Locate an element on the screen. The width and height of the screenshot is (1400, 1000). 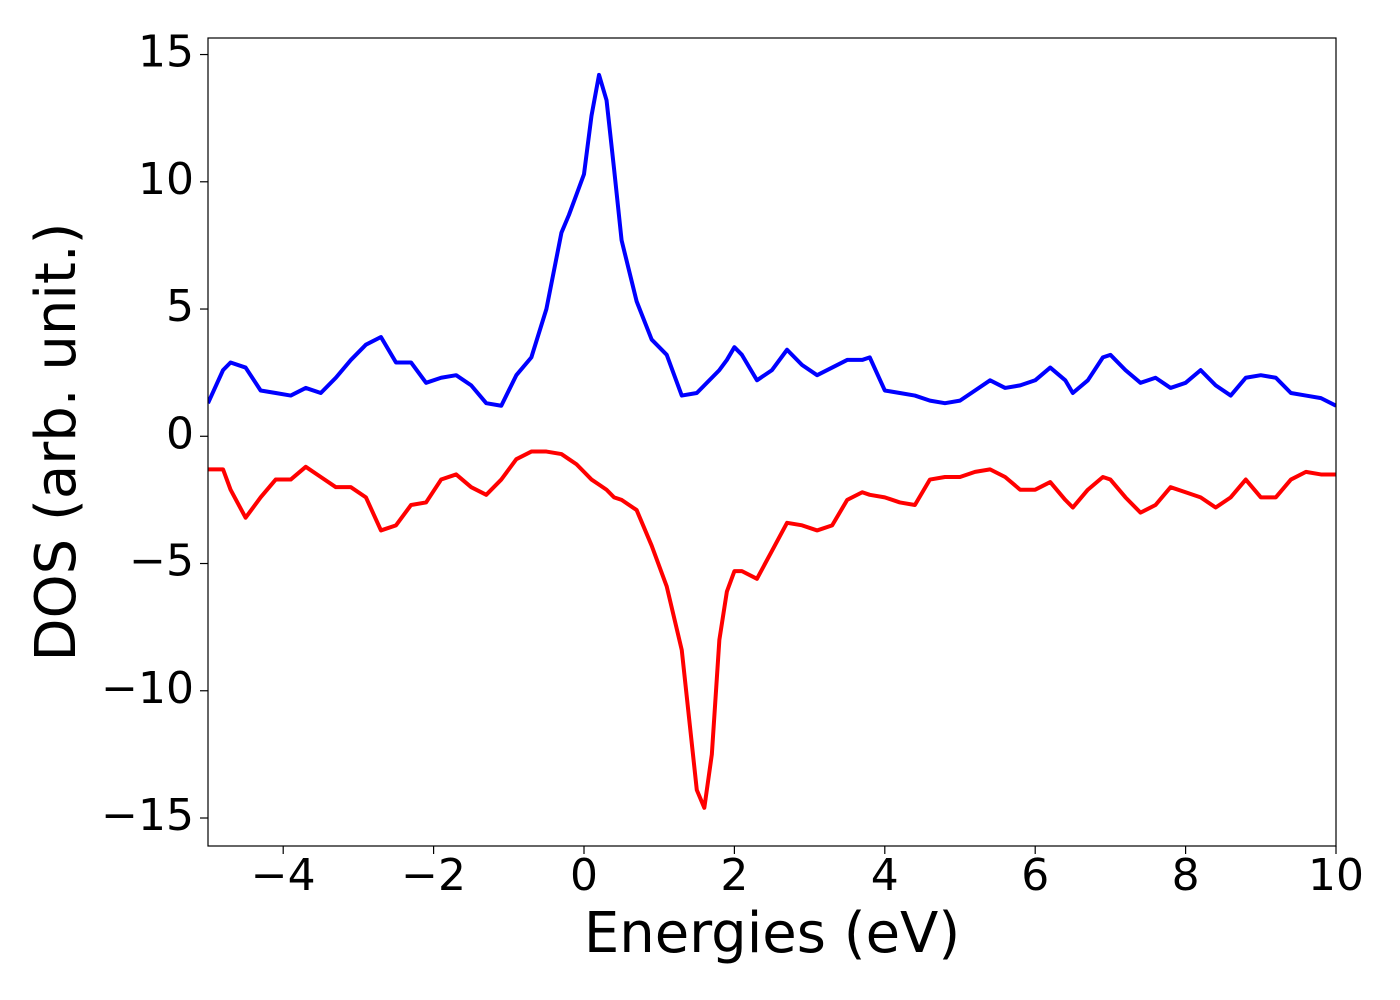
x-tick-label: 6 is located at coordinates (1035, 875).